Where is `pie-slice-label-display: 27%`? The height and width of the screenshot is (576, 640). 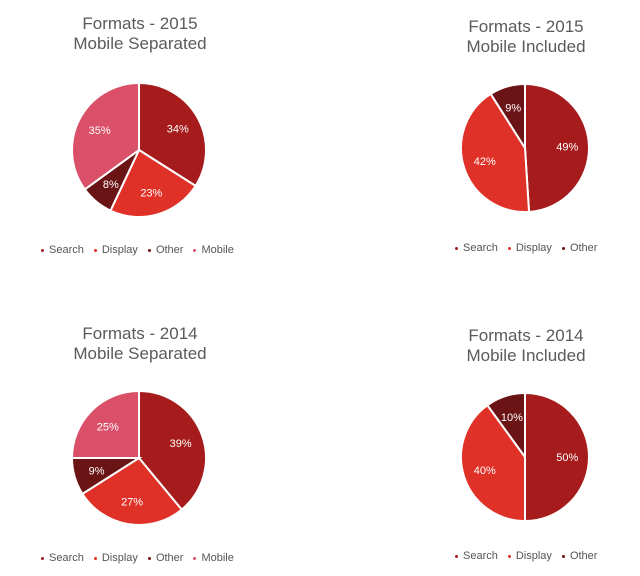
pie-slice-label-display: 27% is located at coordinates (132, 503).